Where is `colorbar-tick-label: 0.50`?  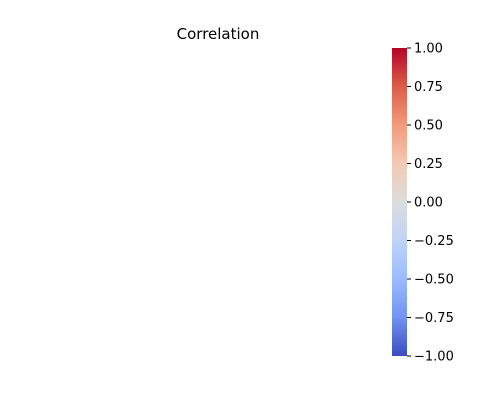
colorbar-tick-label: 0.50 is located at coordinates (428, 126).